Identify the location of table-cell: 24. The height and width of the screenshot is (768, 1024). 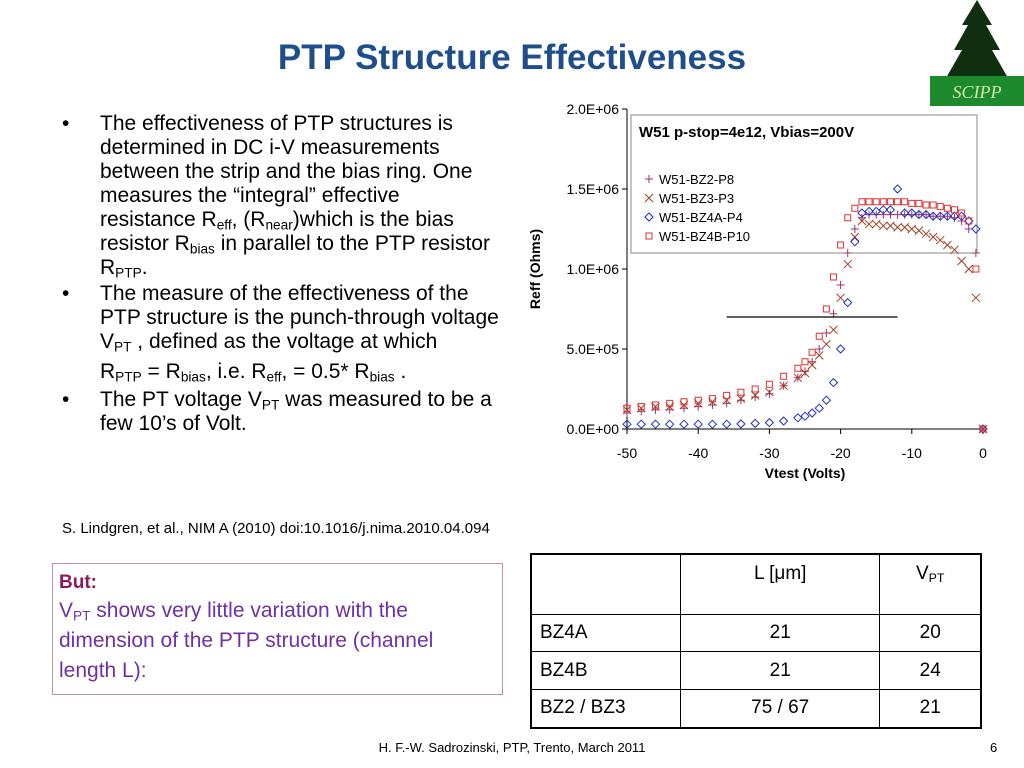
(930, 670).